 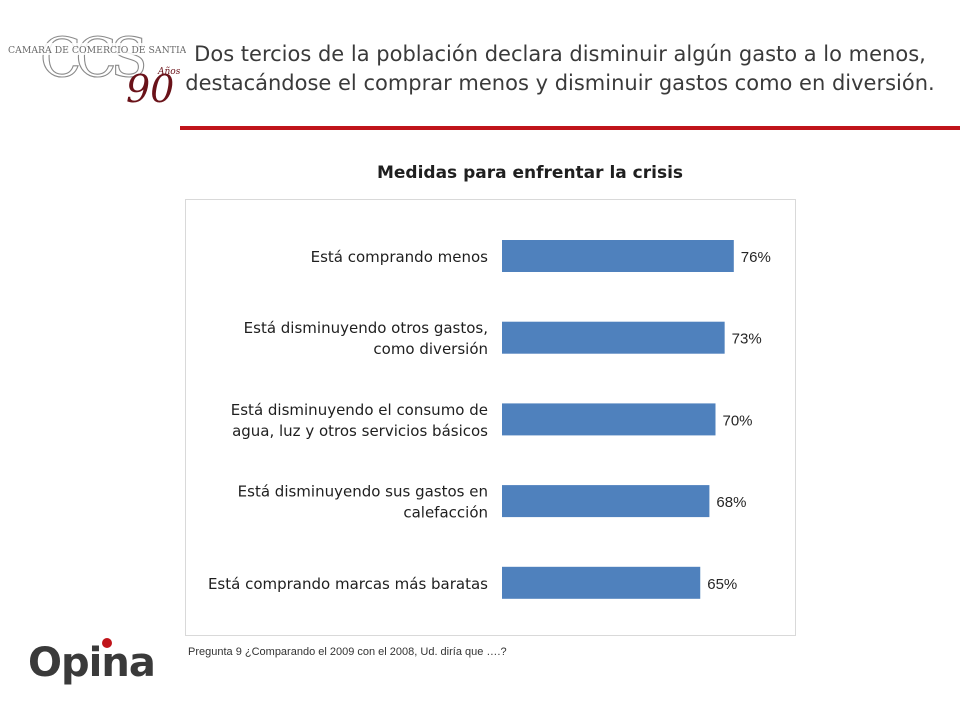 What do you see at coordinates (722, 584) in the screenshot?
I see `bar-value-label: 65%` at bounding box center [722, 584].